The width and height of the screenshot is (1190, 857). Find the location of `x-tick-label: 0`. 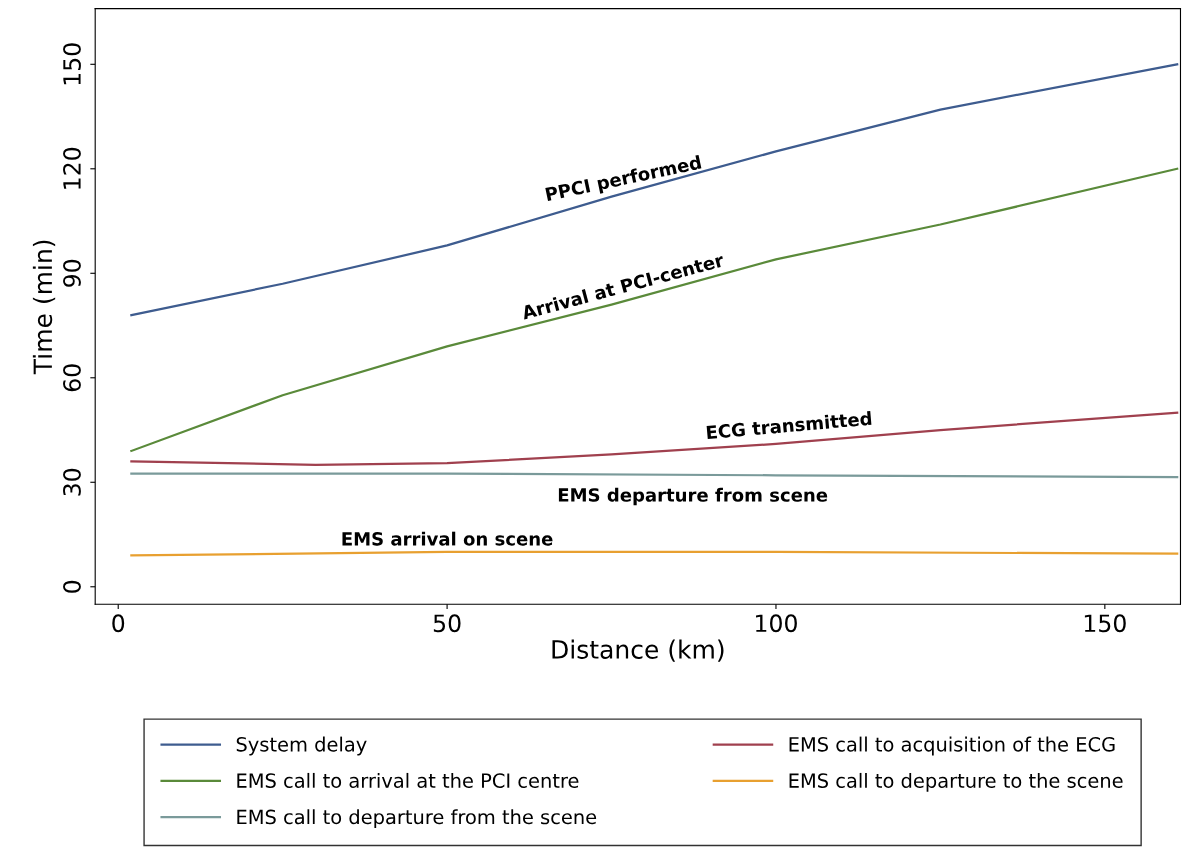

x-tick-label: 0 is located at coordinates (118, 623).